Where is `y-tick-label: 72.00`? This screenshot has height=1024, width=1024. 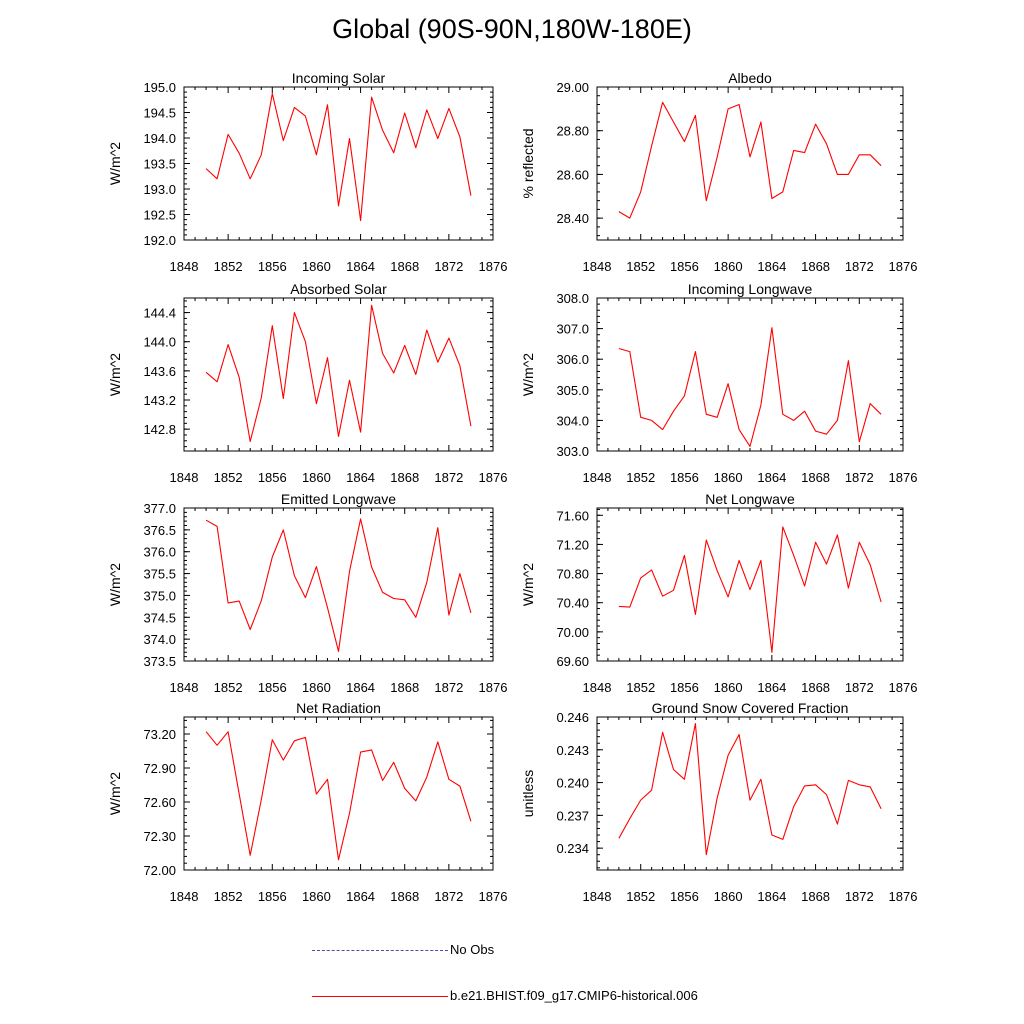 y-tick-label: 72.00 is located at coordinates (159, 870).